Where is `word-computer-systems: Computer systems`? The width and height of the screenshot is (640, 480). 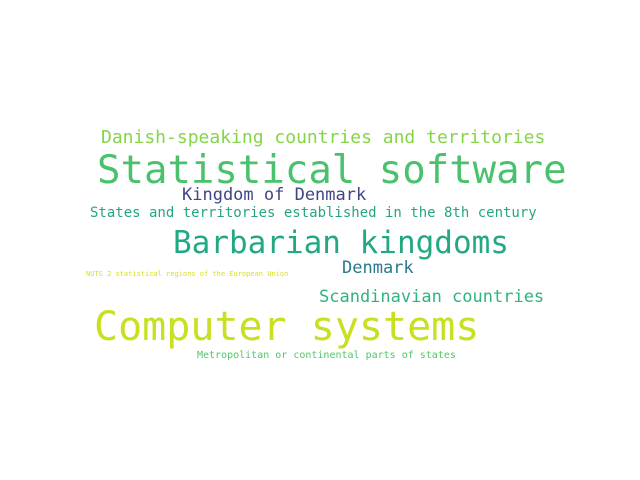 word-computer-systems: Computer systems is located at coordinates (287, 327).